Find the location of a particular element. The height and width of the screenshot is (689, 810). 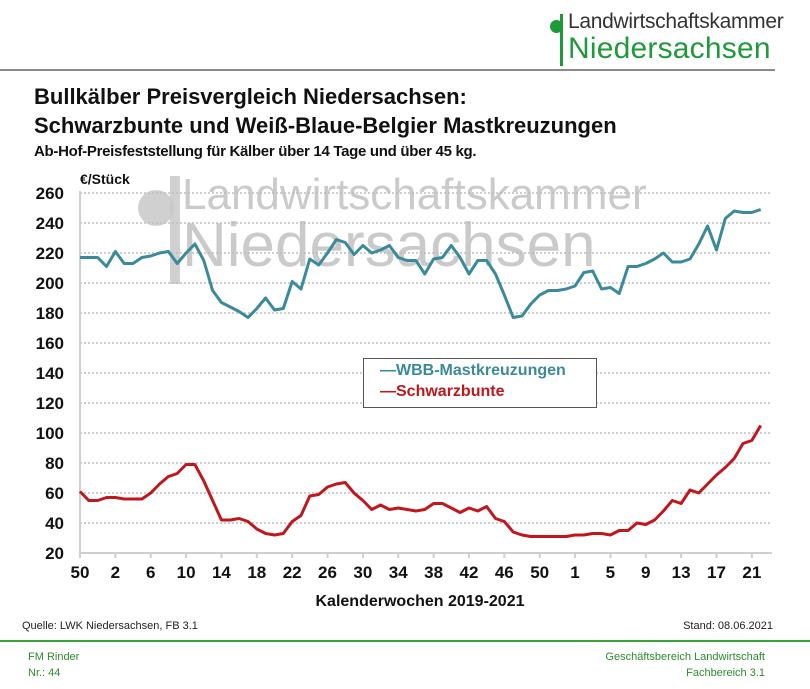

legend-item-schwarzbunte: —Schwarzbunte is located at coordinates (442, 391).